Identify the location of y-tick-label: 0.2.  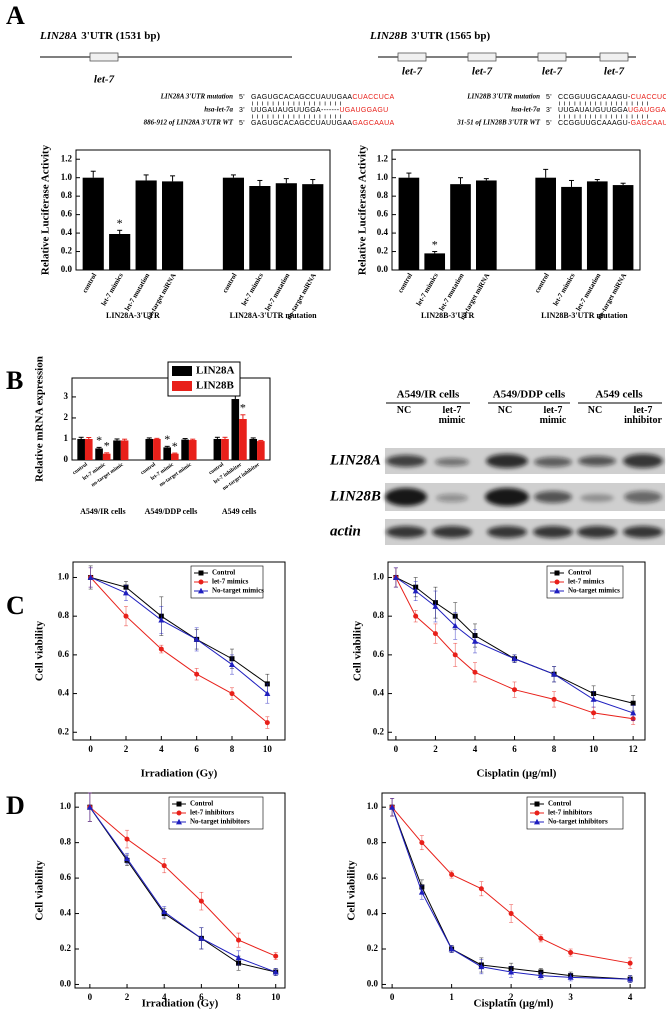
(373, 948).